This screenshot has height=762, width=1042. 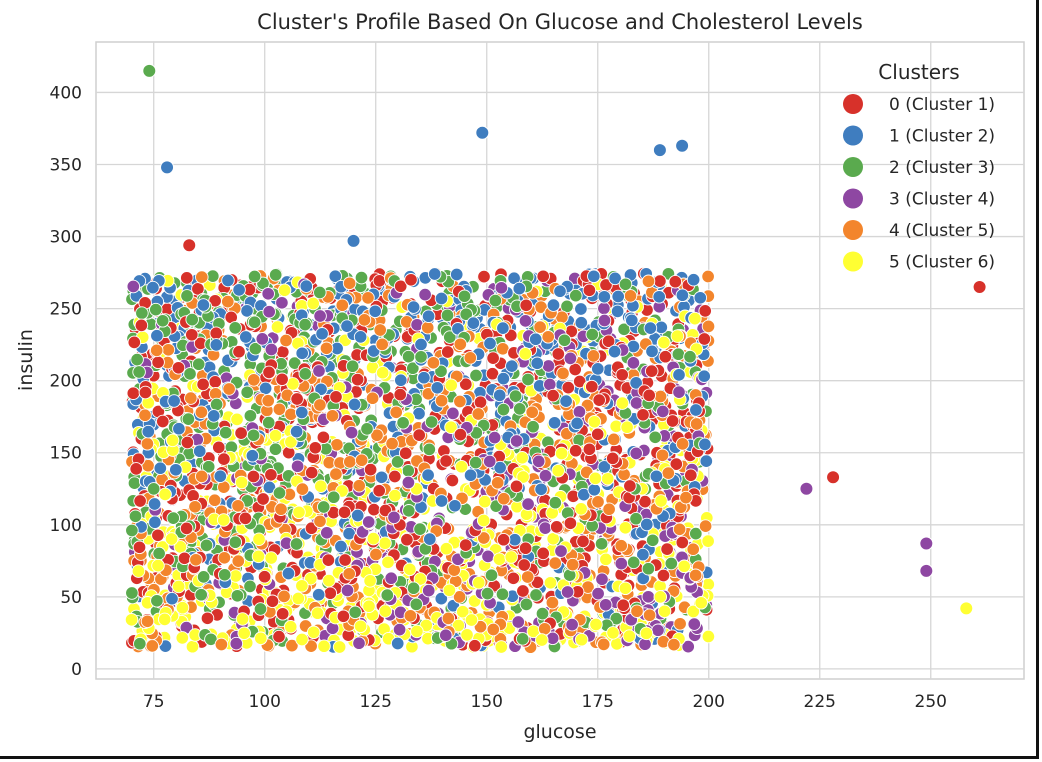 I want to click on legend-marker, so click(x=853, y=230).